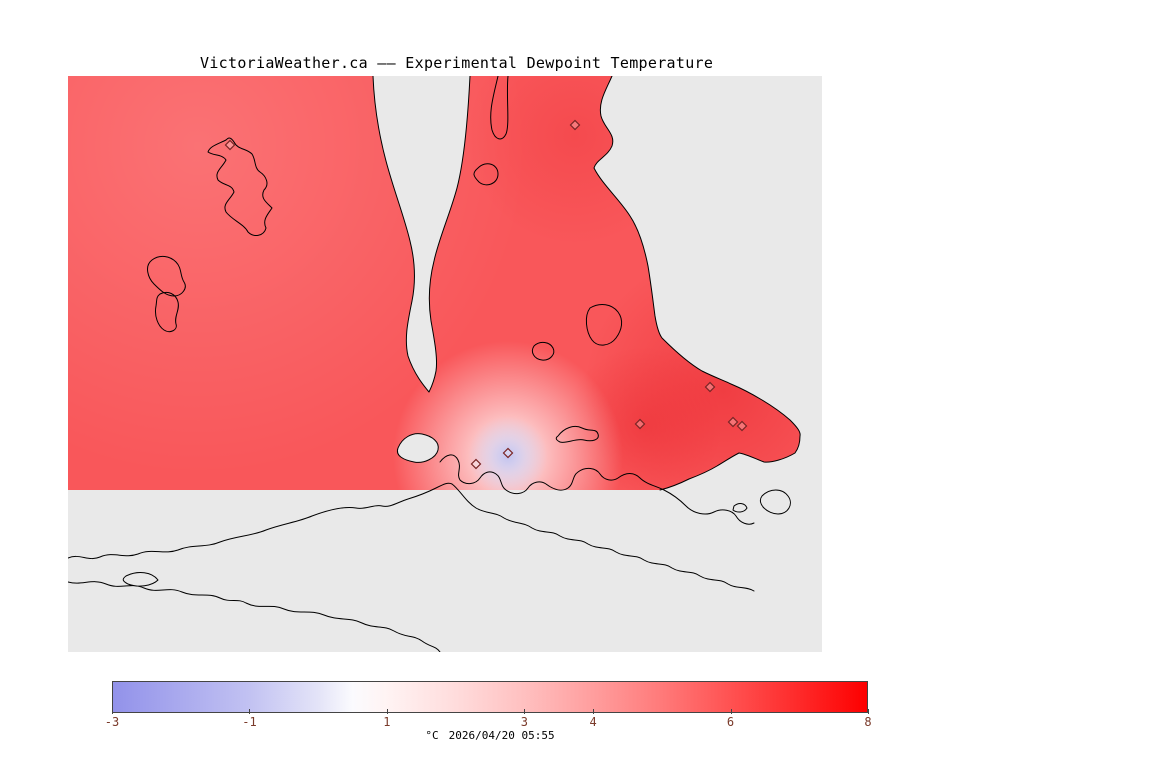 This screenshot has height=768, width=1152. What do you see at coordinates (249, 722) in the screenshot?
I see `colorbar-tick-label: -1` at bounding box center [249, 722].